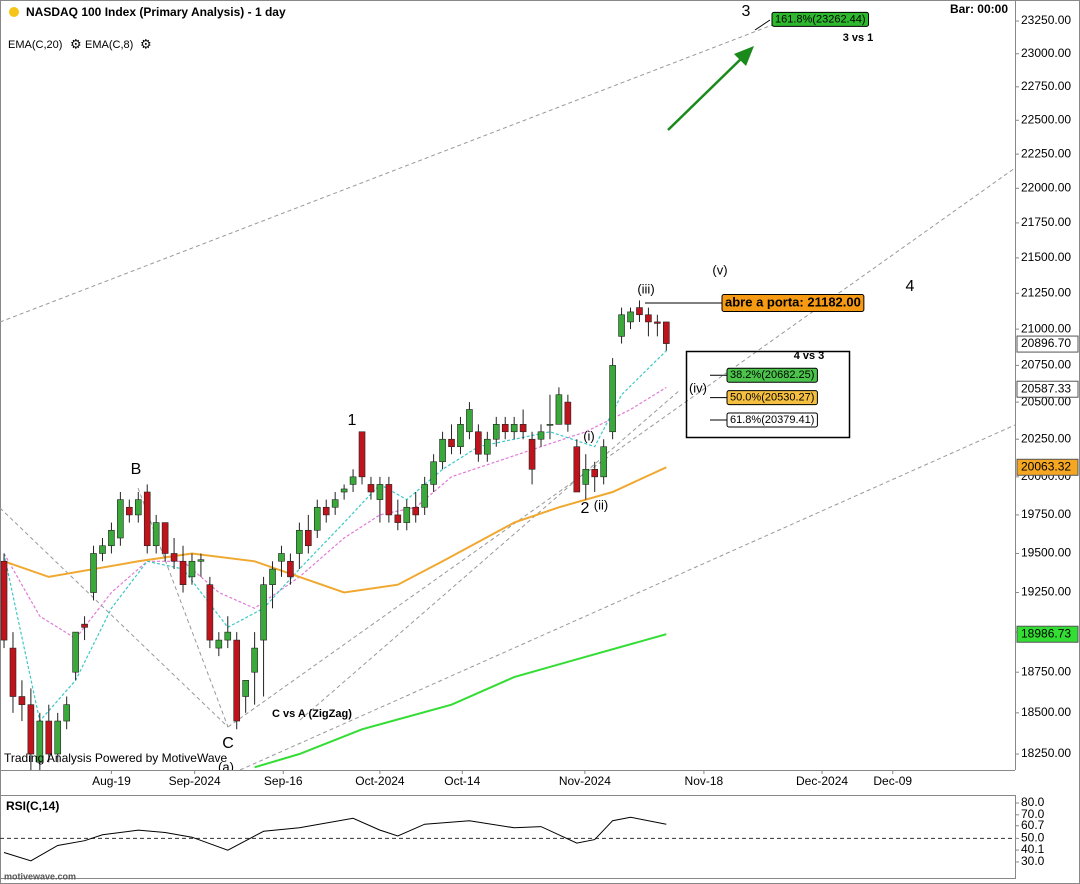 The image size is (1080, 884). Describe the element at coordinates (14, 12) in the screenshot. I see `status-dot` at that location.